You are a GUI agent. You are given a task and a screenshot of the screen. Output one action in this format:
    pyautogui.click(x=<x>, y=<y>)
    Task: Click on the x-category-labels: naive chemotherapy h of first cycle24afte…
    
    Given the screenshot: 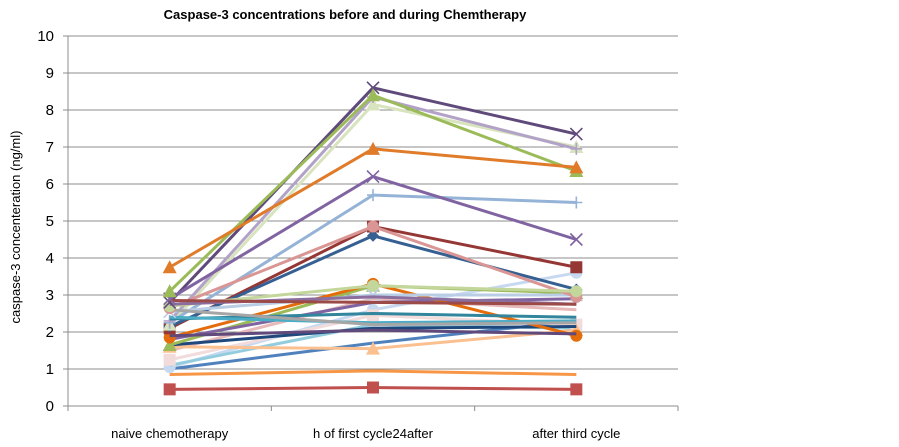 What is the action you would take?
    pyautogui.click(x=365, y=433)
    